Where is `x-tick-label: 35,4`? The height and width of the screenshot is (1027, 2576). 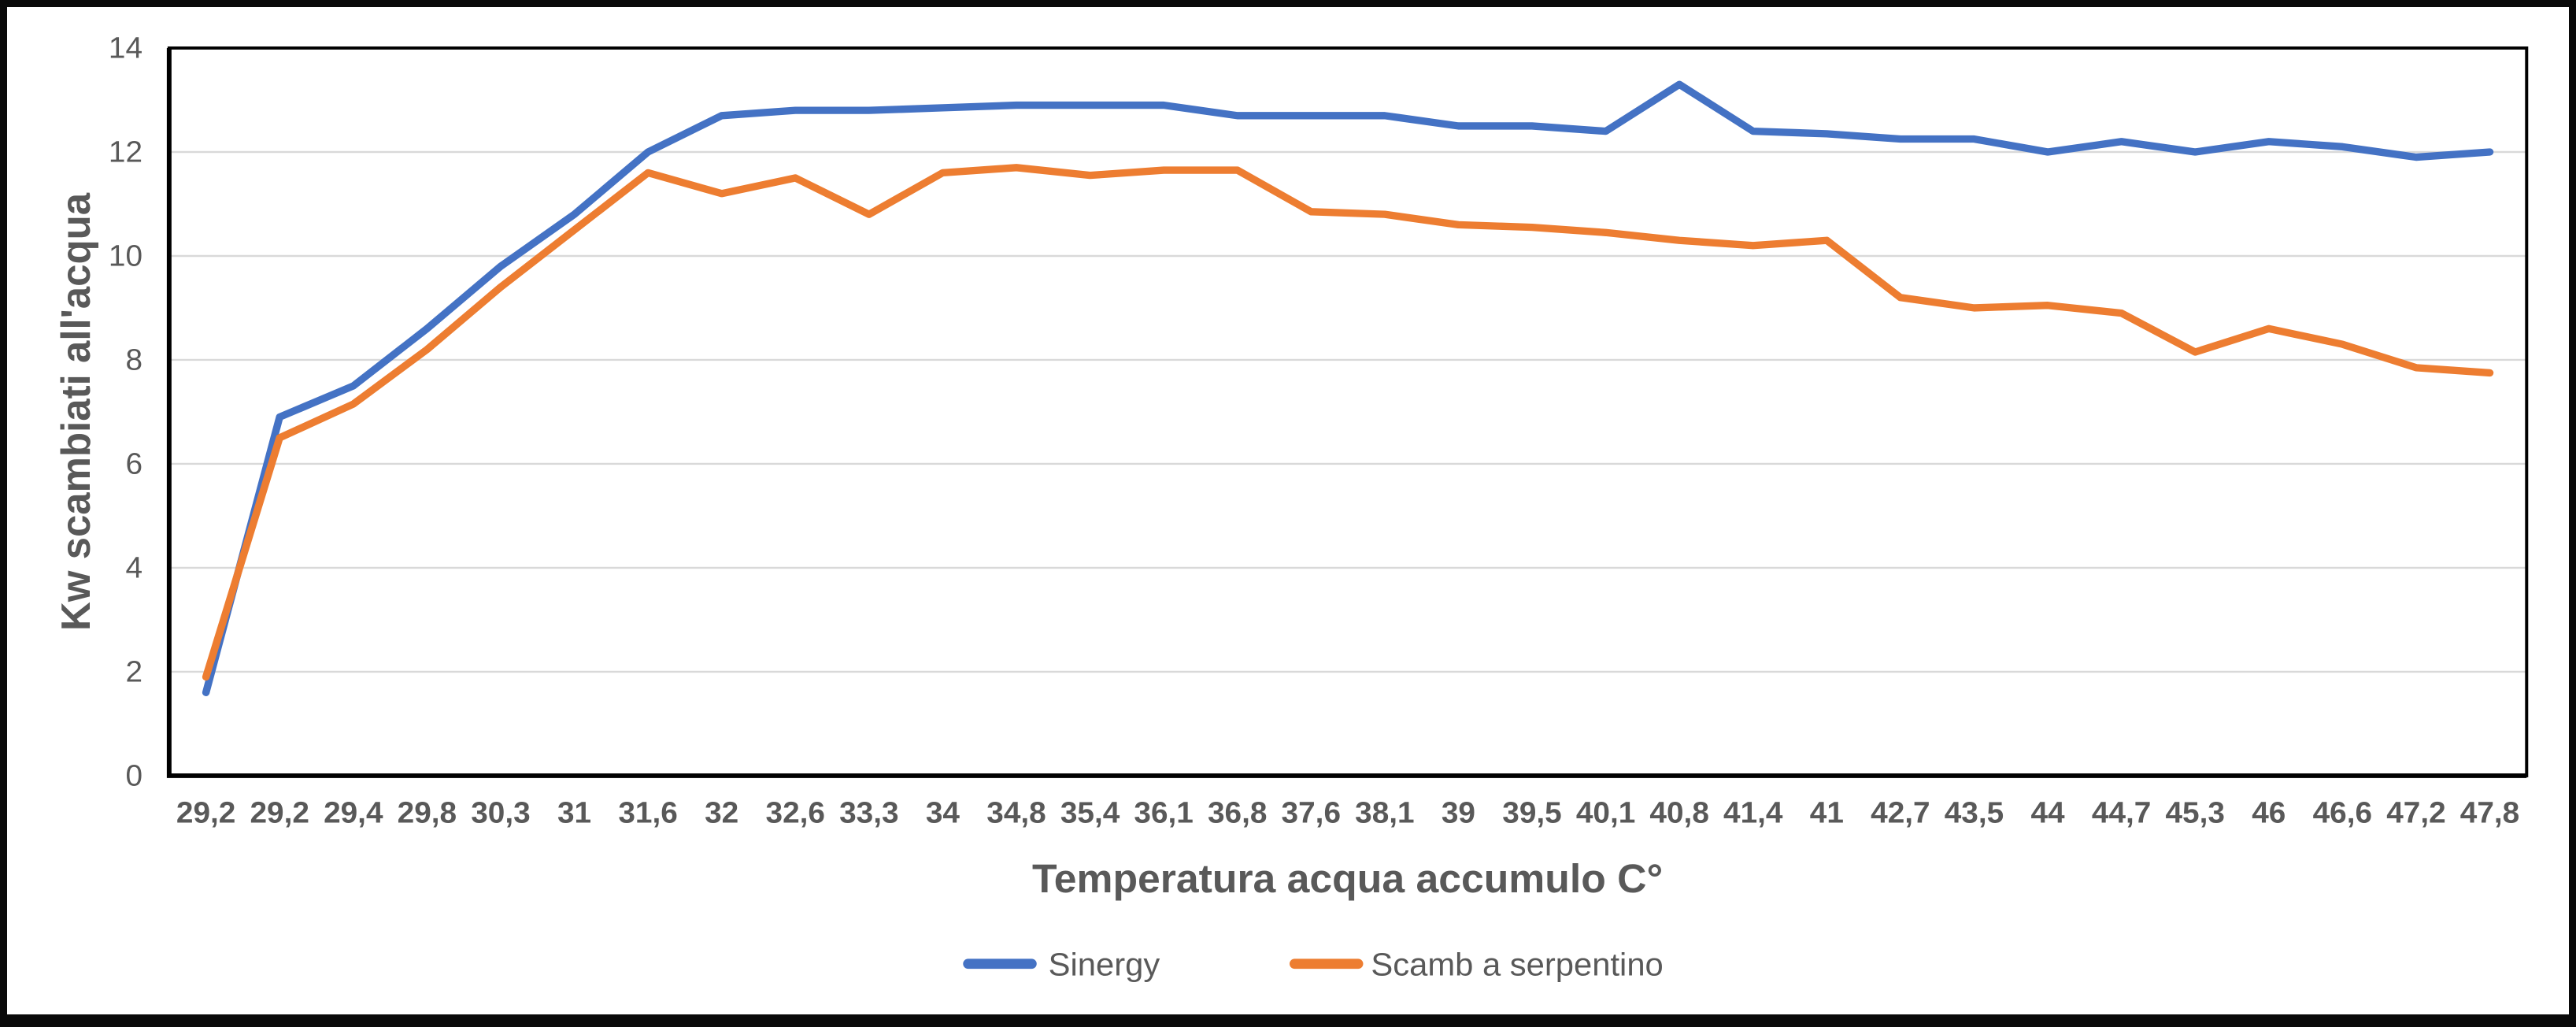 x-tick-label: 35,4 is located at coordinates (1090, 813).